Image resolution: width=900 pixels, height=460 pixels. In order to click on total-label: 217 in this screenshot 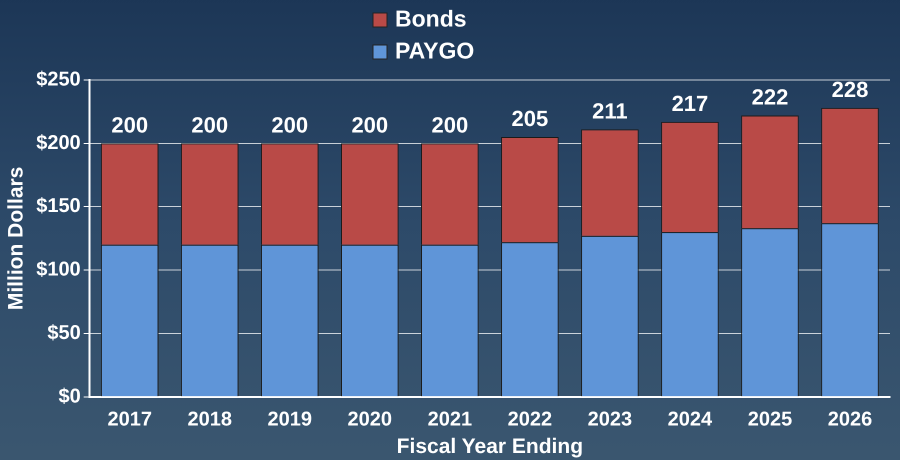, I will do `click(690, 103)`.